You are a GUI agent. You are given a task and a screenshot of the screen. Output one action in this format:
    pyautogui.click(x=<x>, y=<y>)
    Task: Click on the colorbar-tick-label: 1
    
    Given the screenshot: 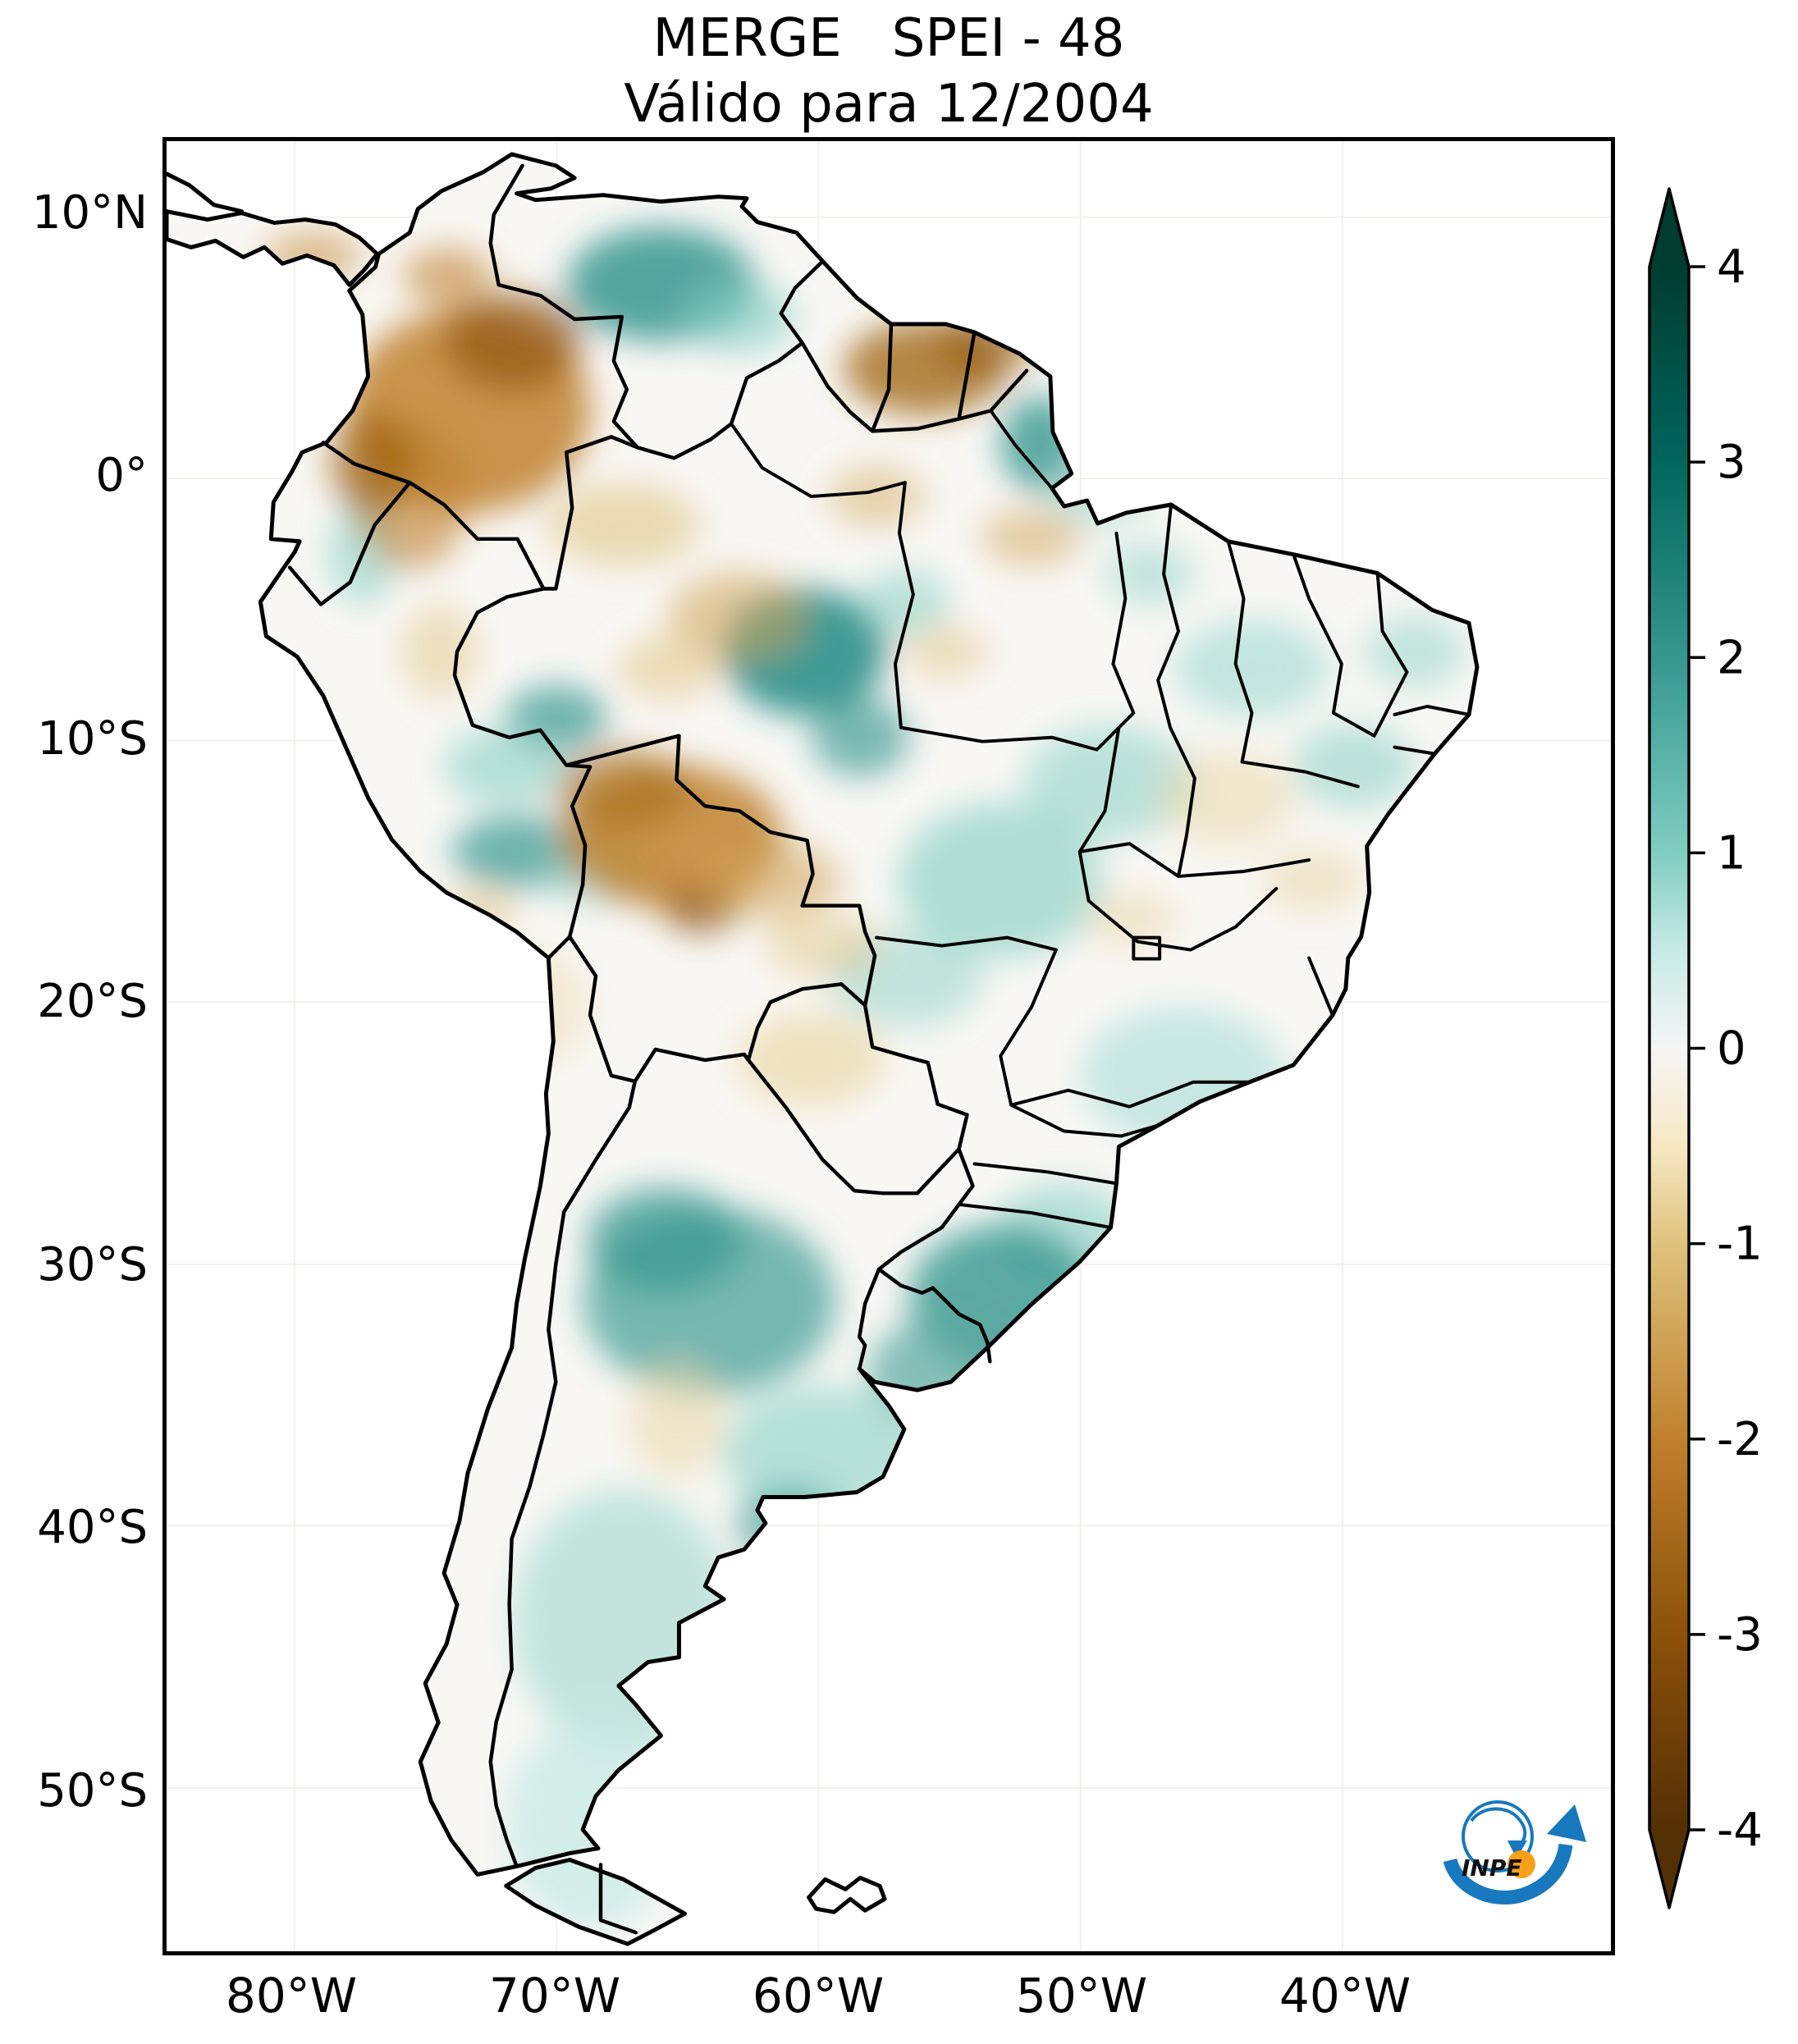 What is the action you would take?
    pyautogui.click(x=1731, y=853)
    